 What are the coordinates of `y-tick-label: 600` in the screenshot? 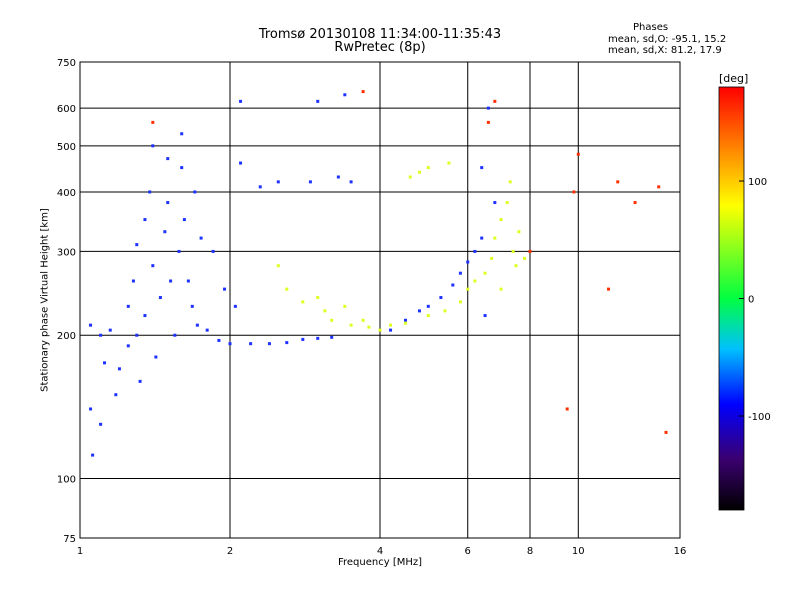 It's located at (66, 109).